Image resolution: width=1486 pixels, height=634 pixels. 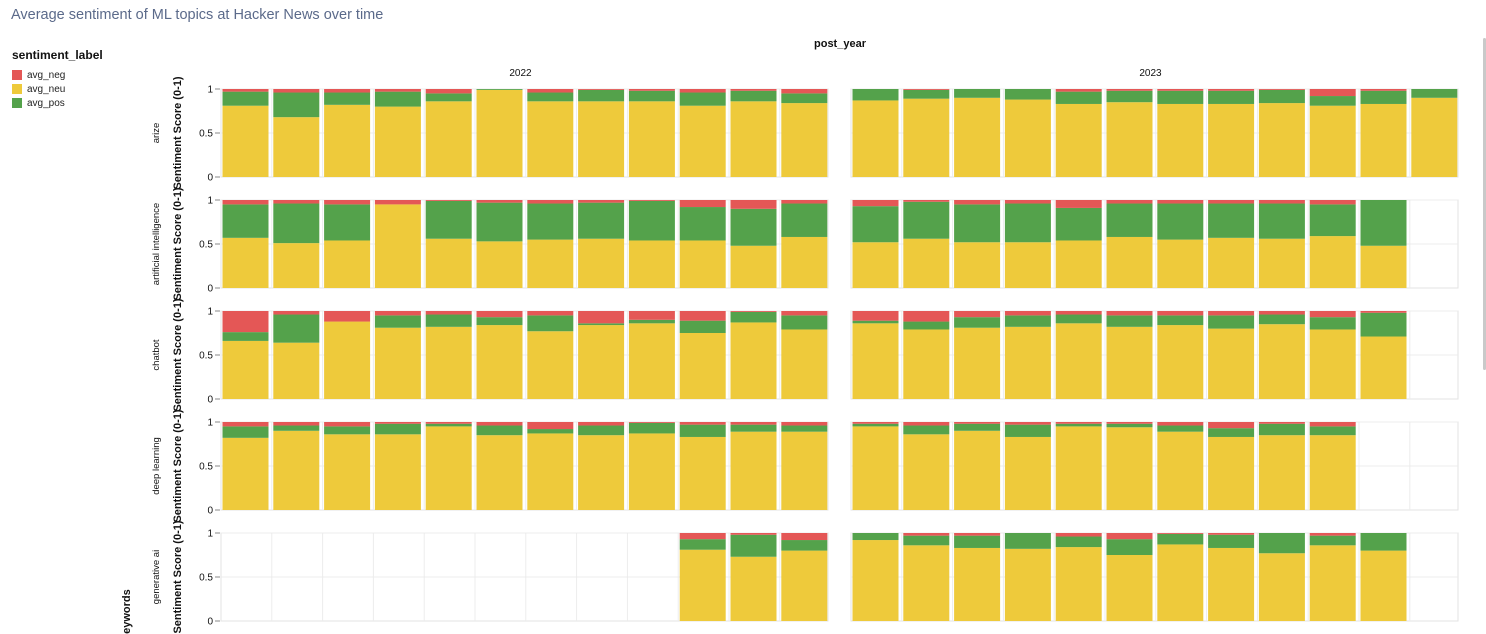 I want to click on row-label-artificial-intelligence: artificial intelligence, so click(x=156, y=244).